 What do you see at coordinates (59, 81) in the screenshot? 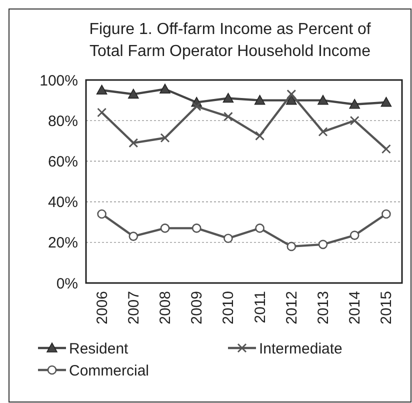
I see `y-tick-label: 100%` at bounding box center [59, 81].